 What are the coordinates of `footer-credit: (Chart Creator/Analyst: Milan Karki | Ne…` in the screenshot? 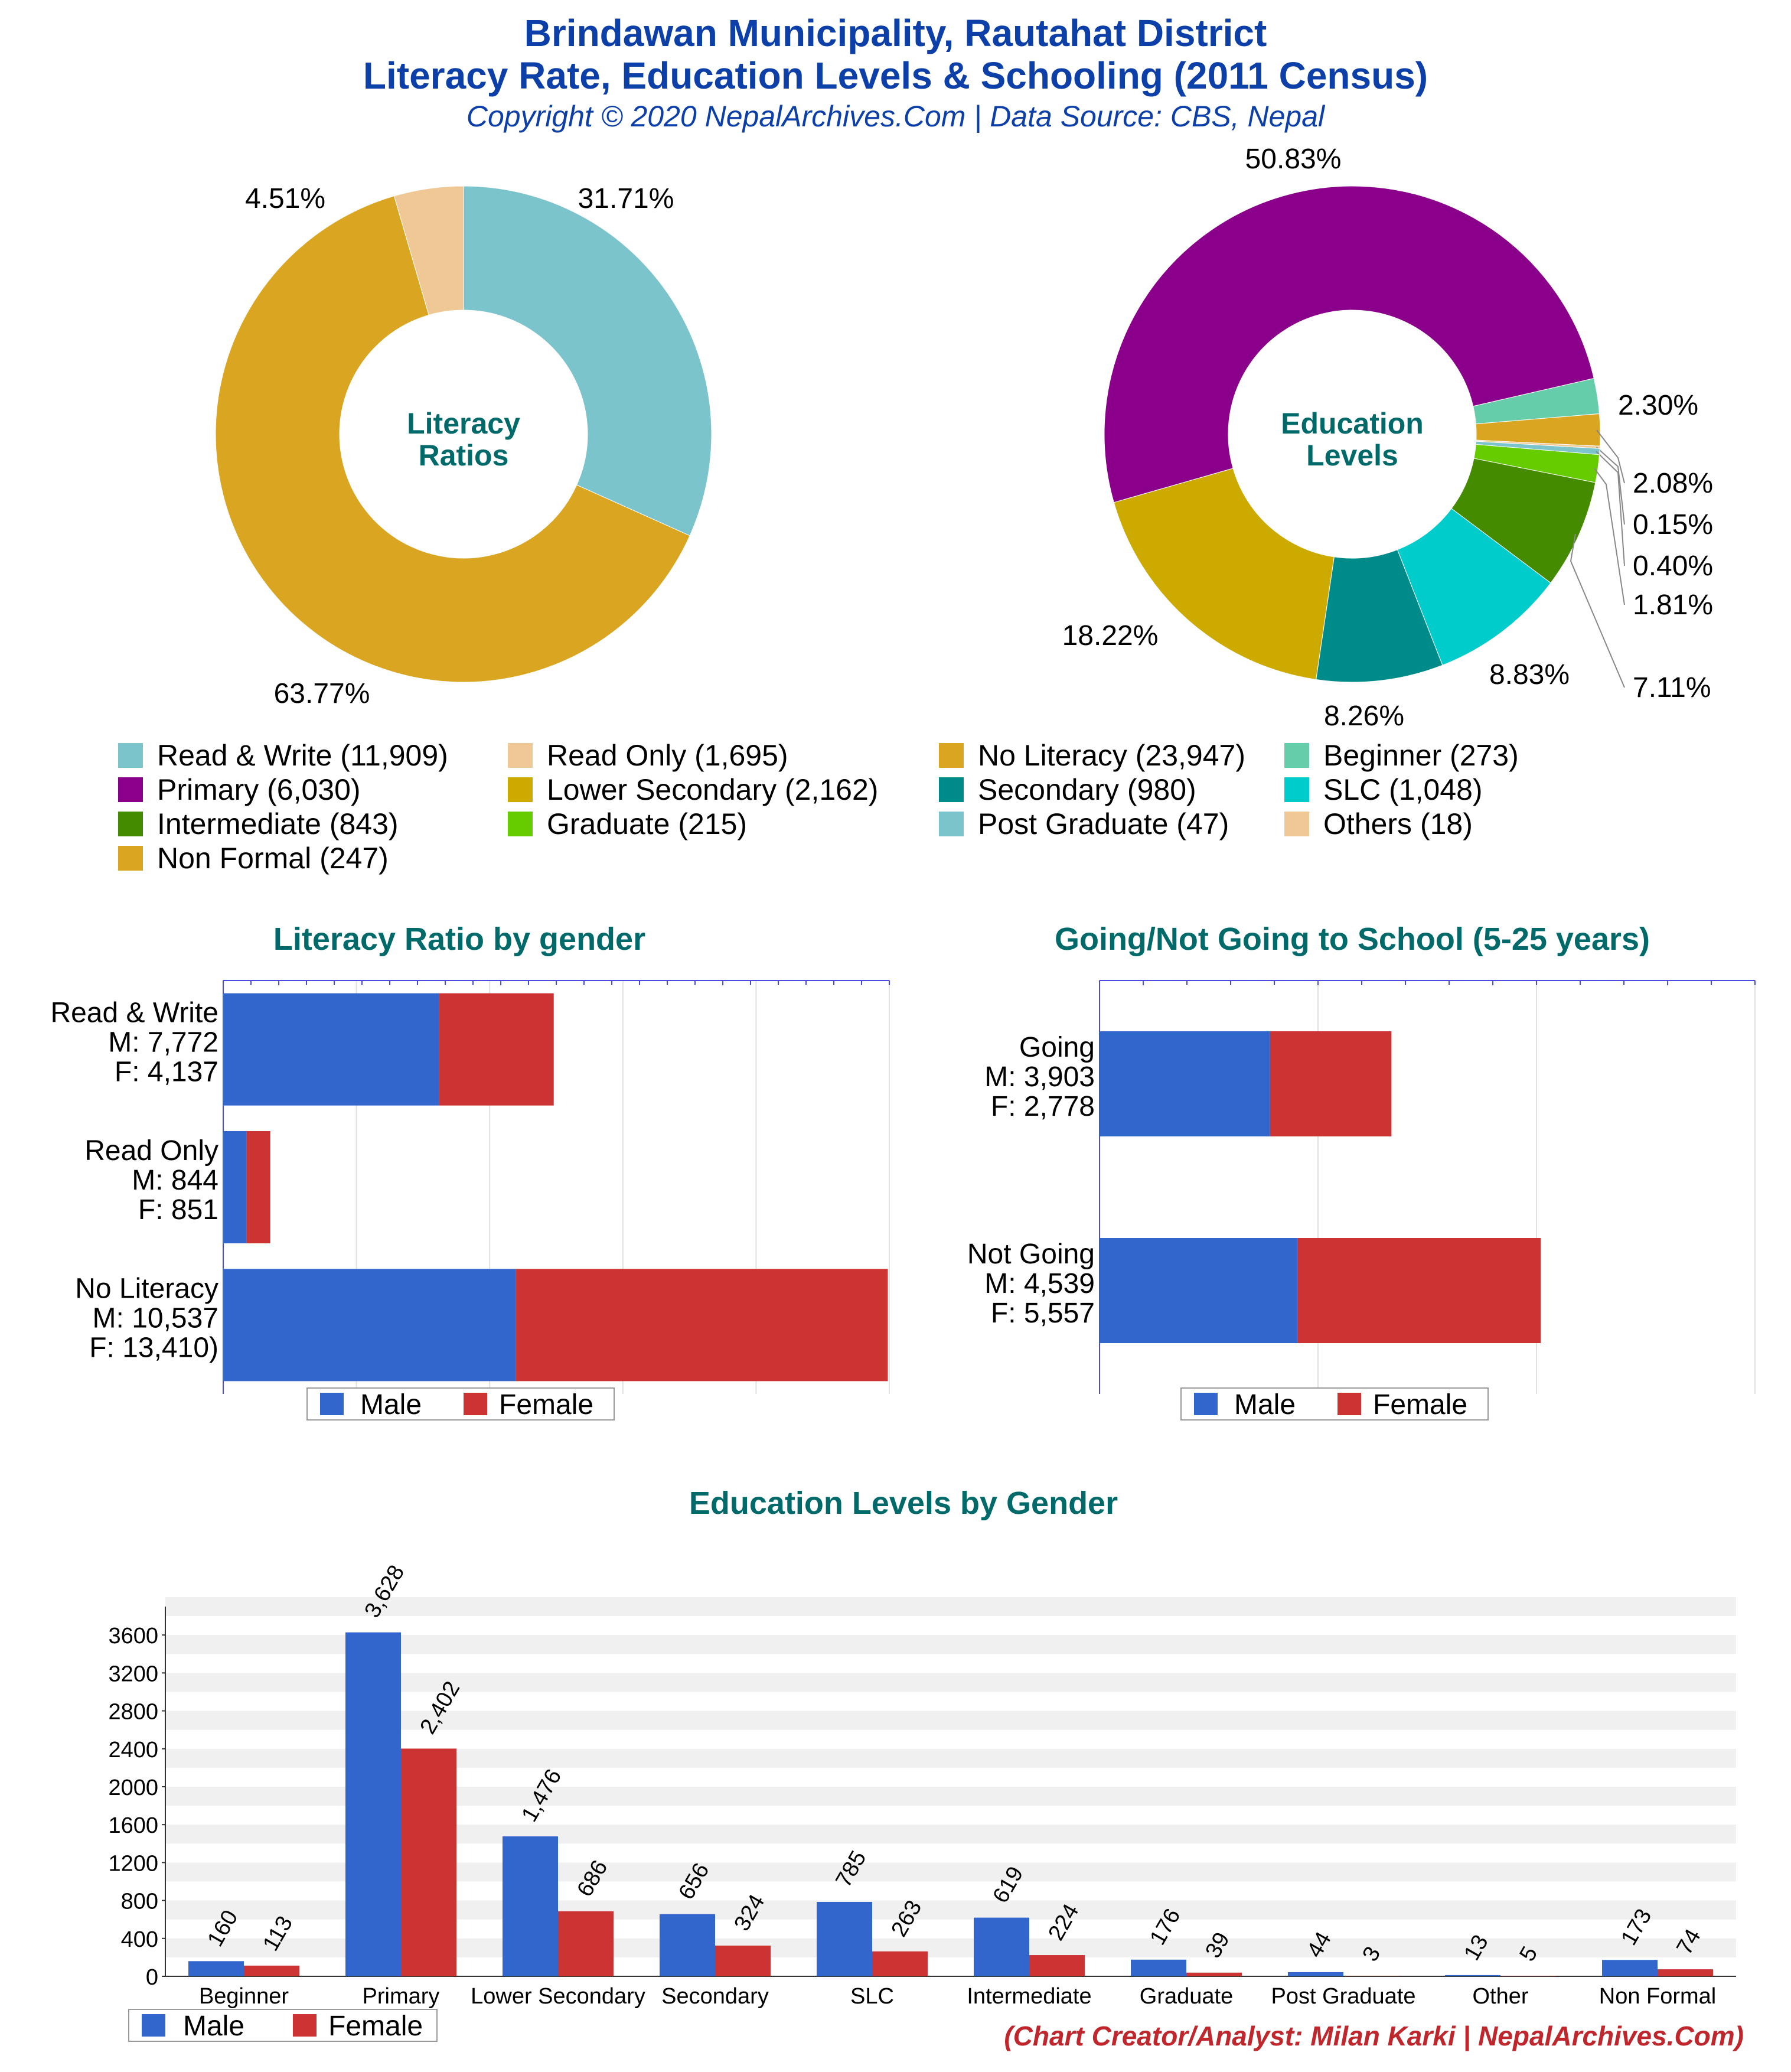 It's located at (1374, 2036).